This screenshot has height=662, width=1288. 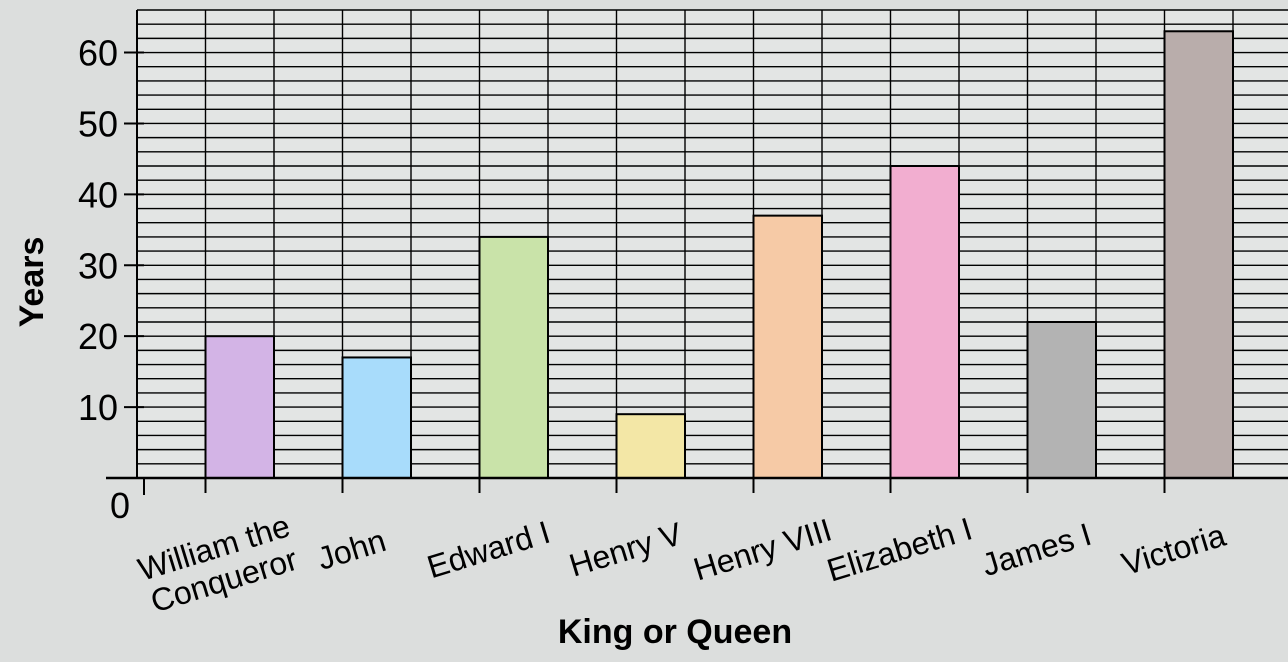 I want to click on y-tick-label: 10, so click(x=98, y=407).